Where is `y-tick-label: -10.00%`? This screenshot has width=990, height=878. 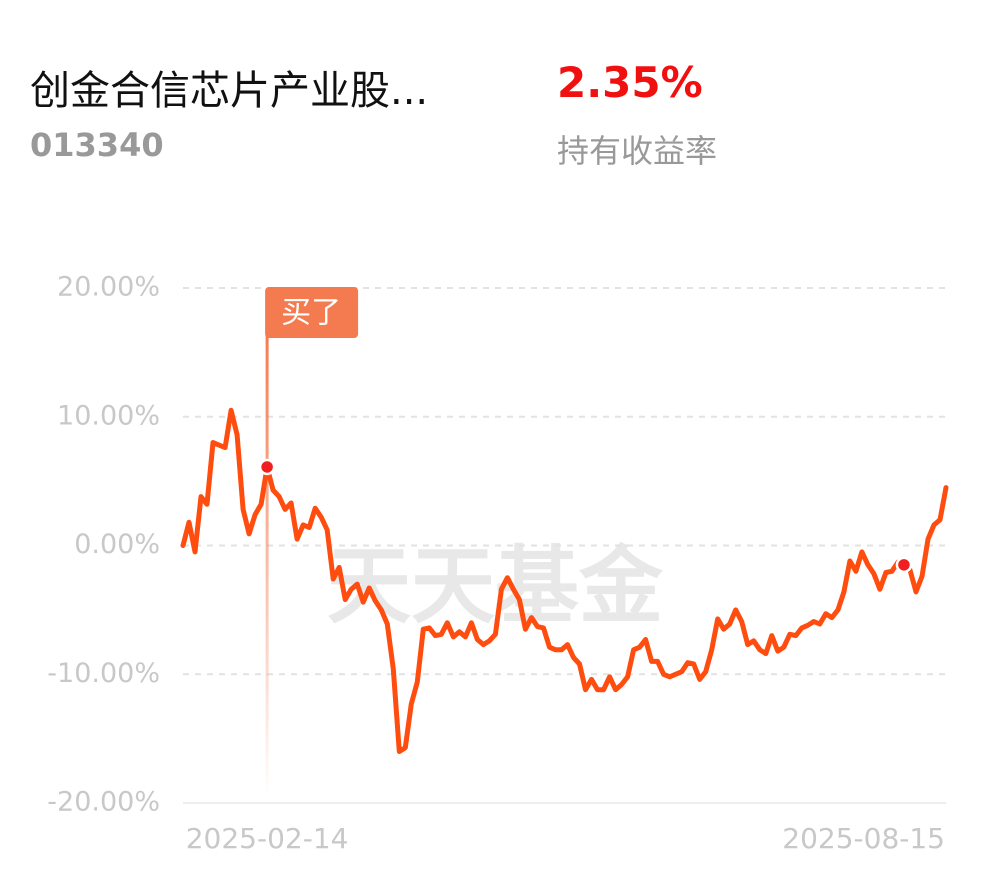 y-tick-label: -10.00% is located at coordinates (103, 673).